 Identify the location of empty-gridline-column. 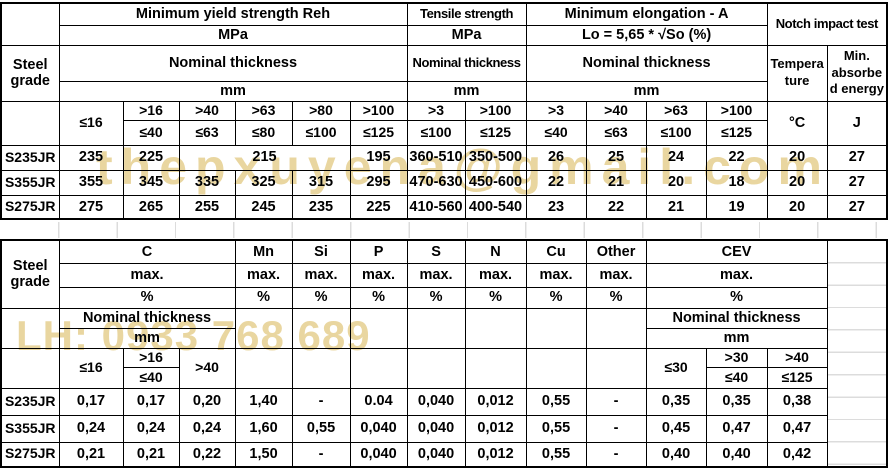
(857, 353).